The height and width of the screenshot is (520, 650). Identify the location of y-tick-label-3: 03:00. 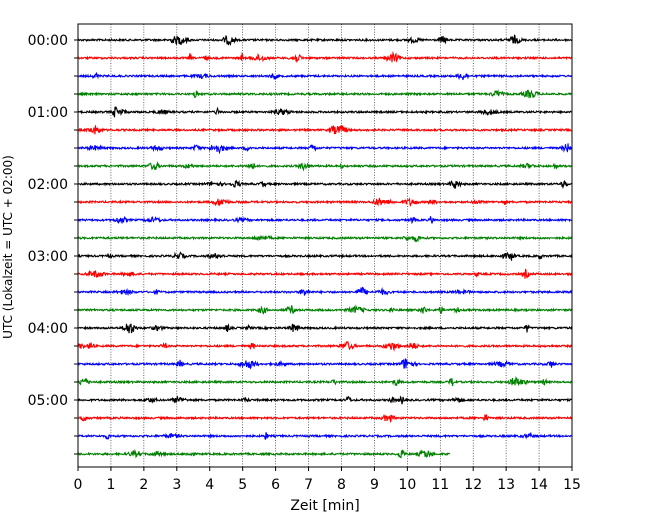
(48, 257).